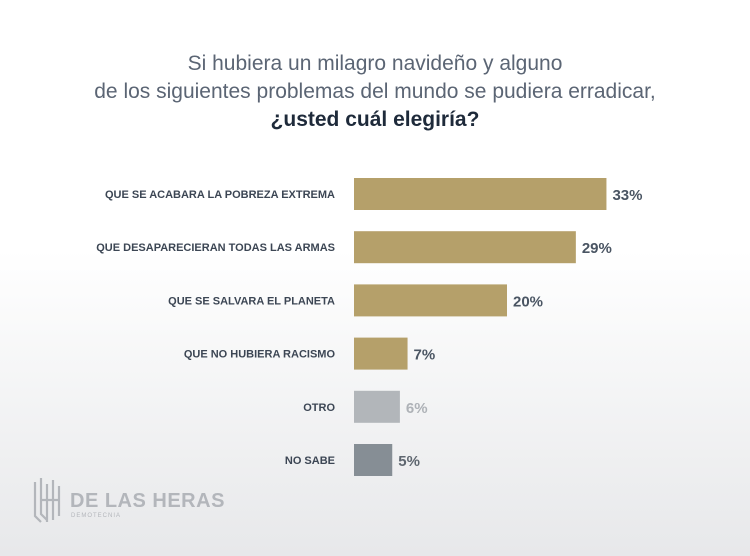  Describe the element at coordinates (260, 355) in the screenshot. I see `category-label: QUE NO HUBIERA RACISMO` at that location.